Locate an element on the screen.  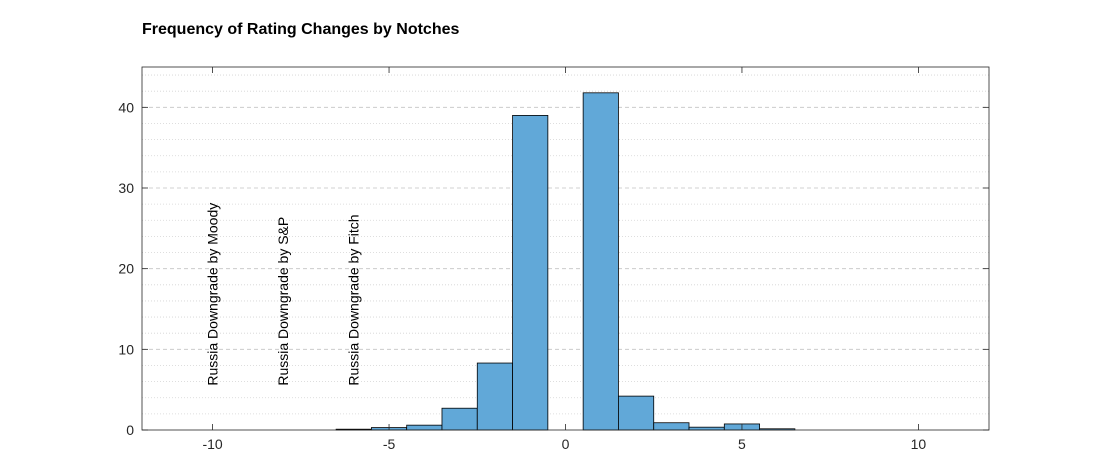
y-tick-label: 20 is located at coordinates (126, 269).